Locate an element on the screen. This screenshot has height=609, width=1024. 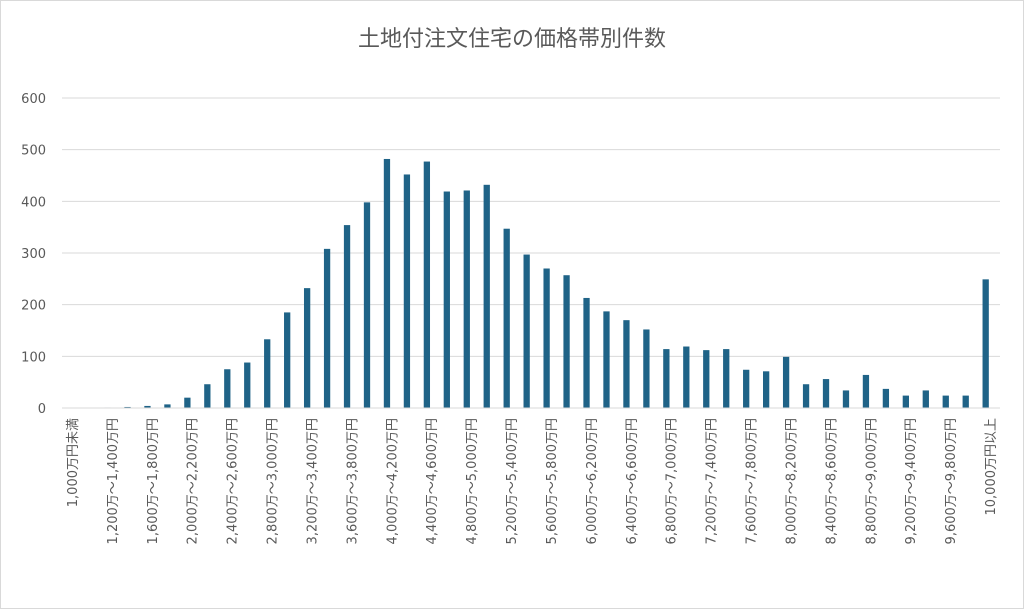
x-tick-label: 4,000万～4,200万円 is located at coordinates (392, 481).